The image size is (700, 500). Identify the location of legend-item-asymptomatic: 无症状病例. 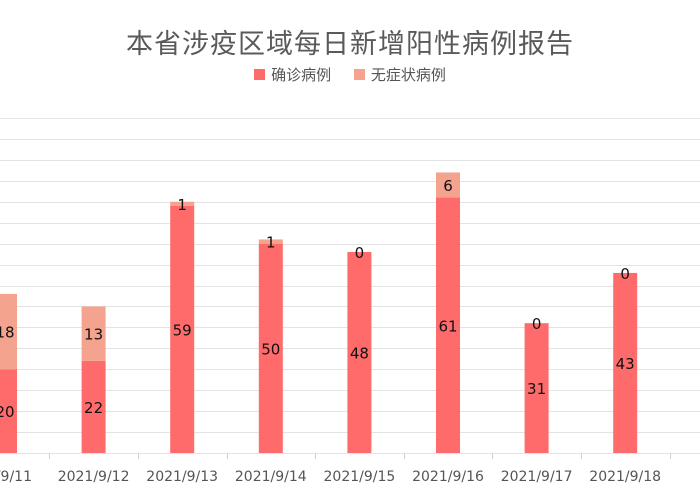
(399, 74).